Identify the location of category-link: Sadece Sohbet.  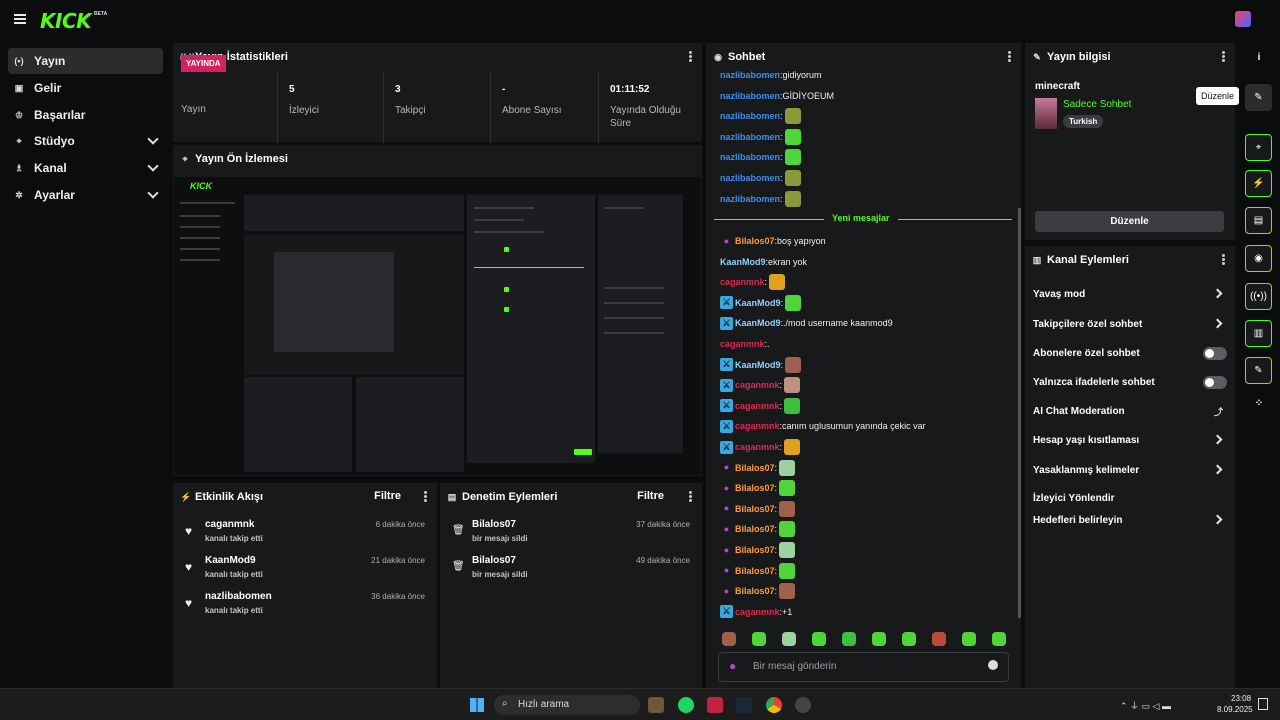
(1097, 104).